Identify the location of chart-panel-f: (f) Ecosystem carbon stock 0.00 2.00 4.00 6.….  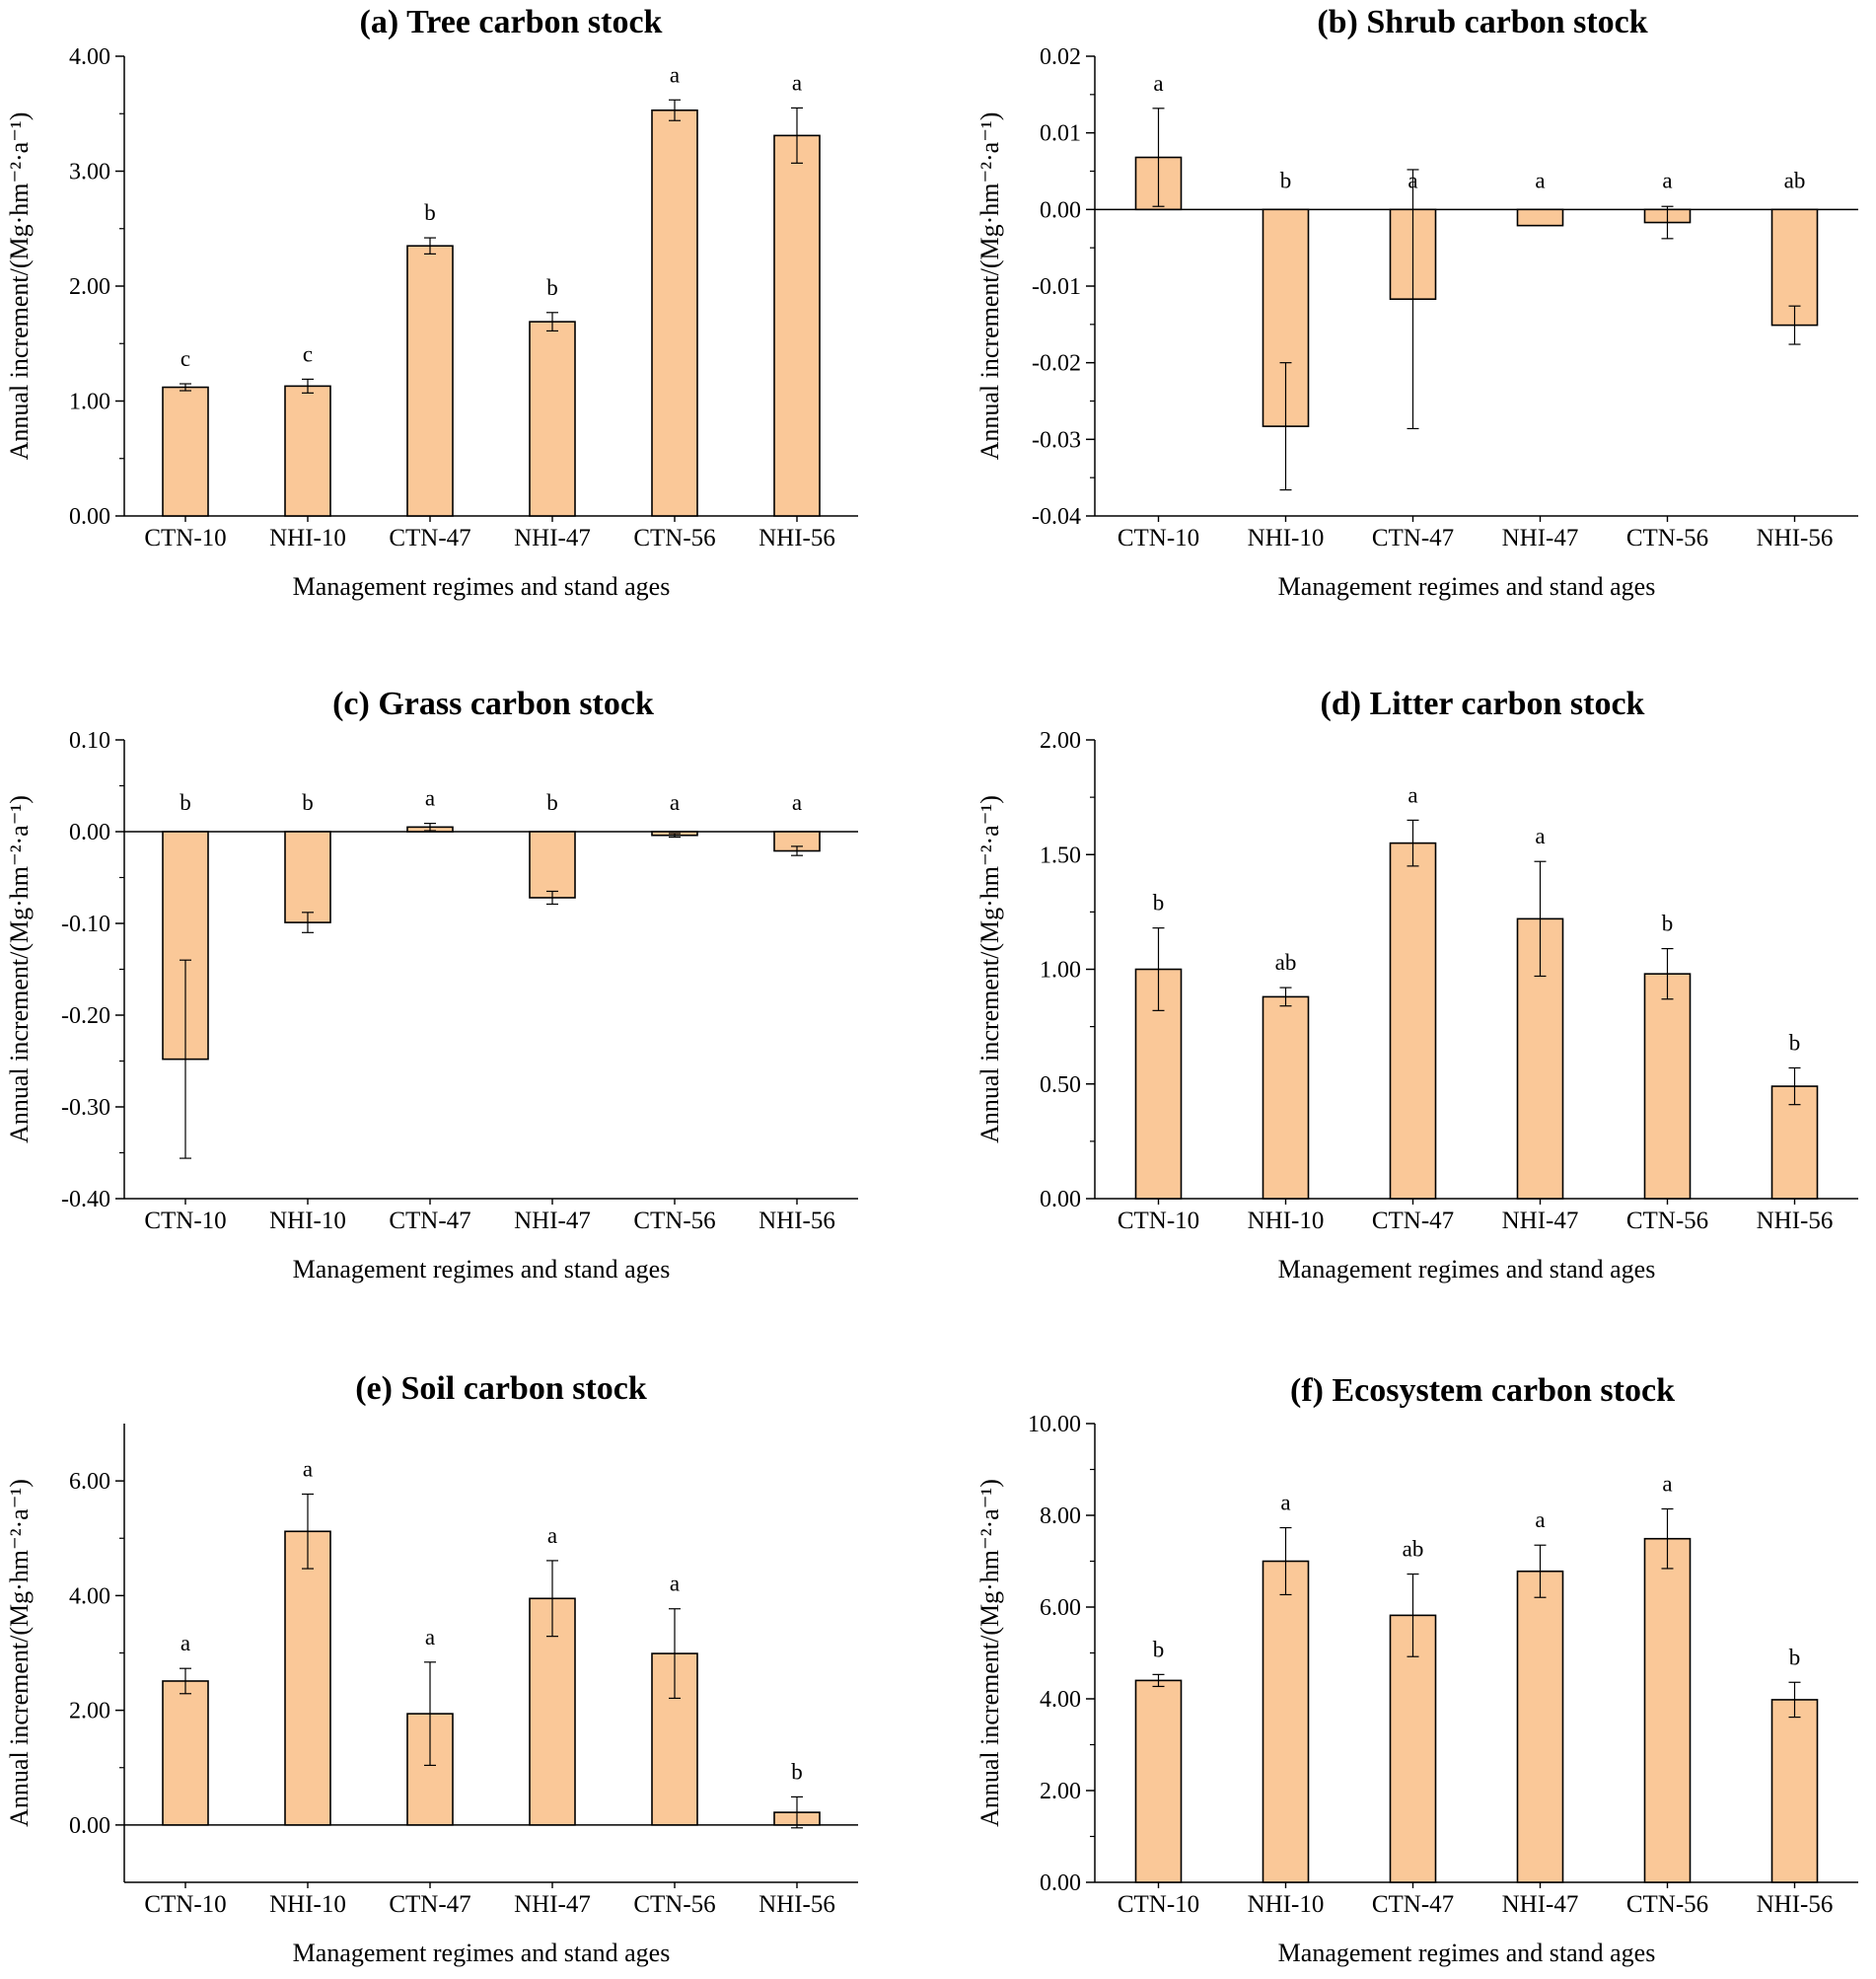
(1416, 1669).